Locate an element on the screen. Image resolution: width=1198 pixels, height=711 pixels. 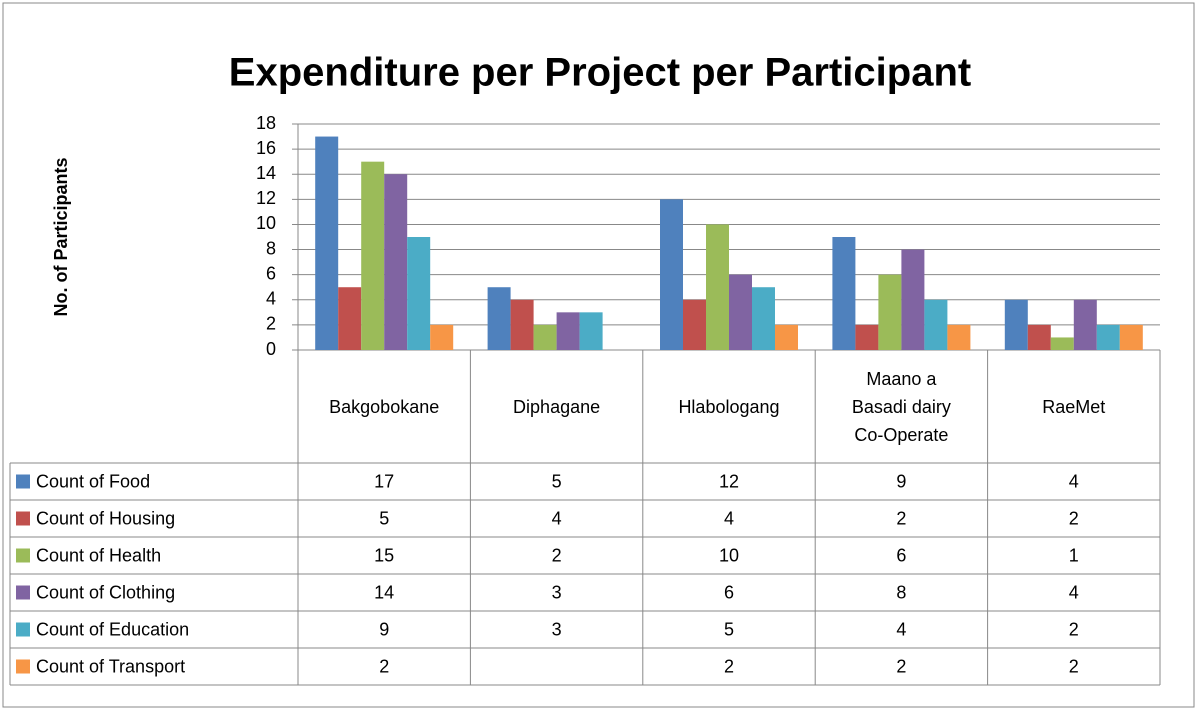
category-cell: Bakgobokane is located at coordinates (384, 406).